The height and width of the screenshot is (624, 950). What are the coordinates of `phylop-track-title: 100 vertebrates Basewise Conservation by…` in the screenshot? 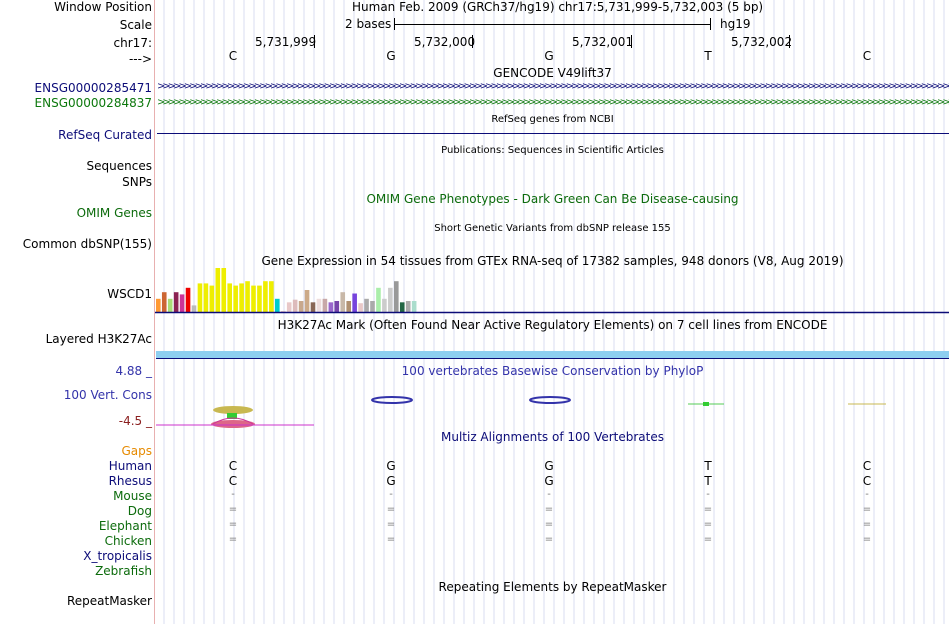 It's located at (552, 371).